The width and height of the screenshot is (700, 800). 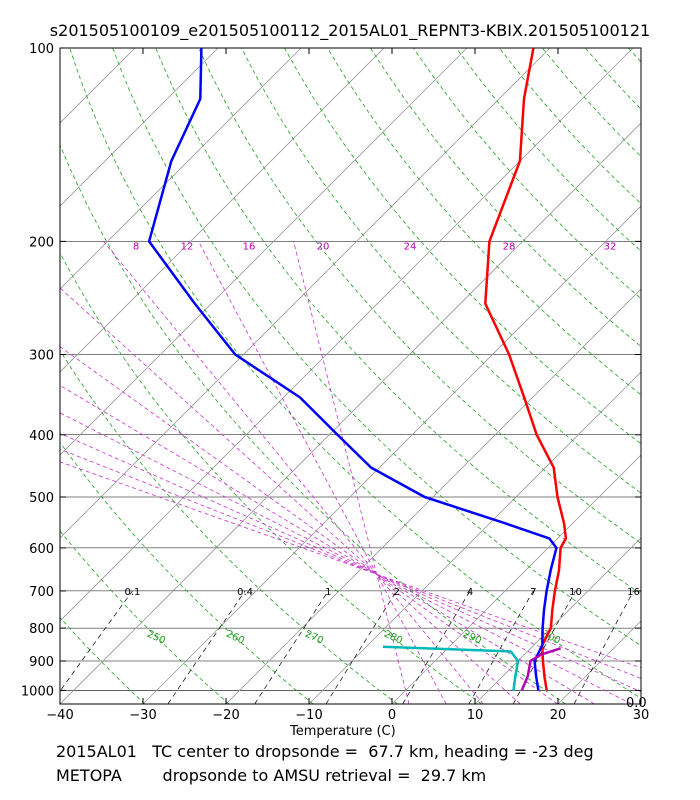 I want to click on corner-label: 0.0, so click(x=636, y=703).